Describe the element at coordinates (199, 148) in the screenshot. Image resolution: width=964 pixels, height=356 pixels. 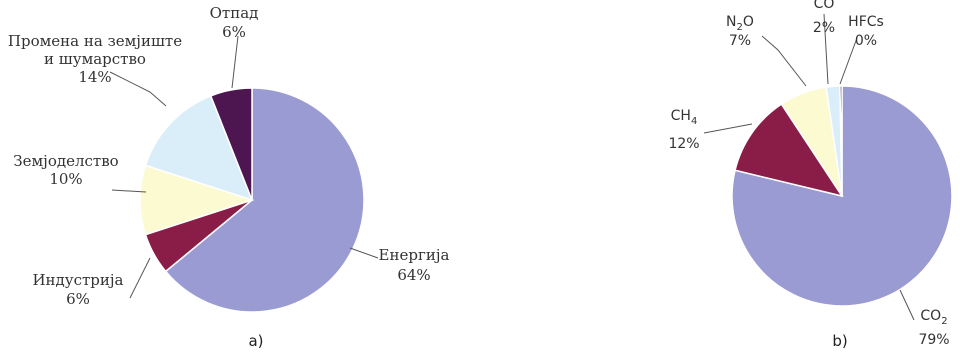
I see `pie-a-slice-промена-на-земјиште-и-шумарство` at that location.